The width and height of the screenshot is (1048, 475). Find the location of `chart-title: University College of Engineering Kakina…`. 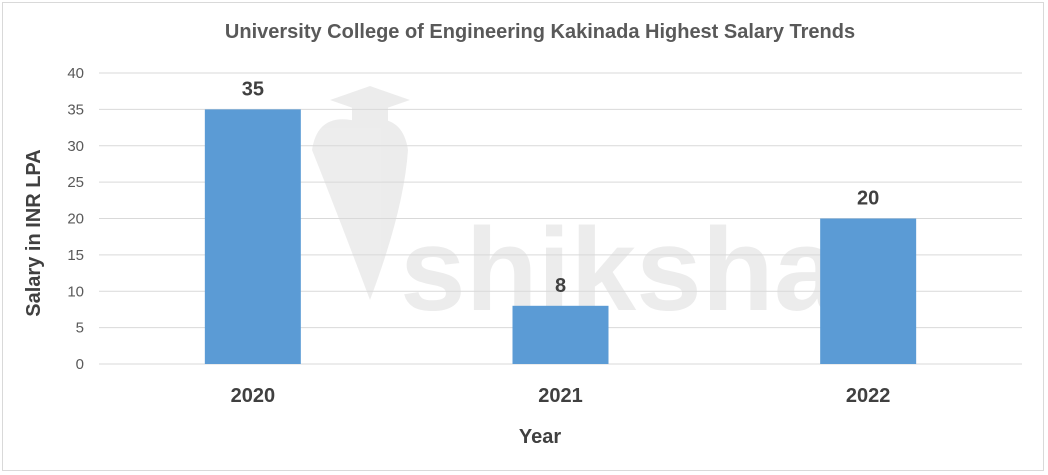

chart-title: University College of Engineering Kakina… is located at coordinates (540, 32).